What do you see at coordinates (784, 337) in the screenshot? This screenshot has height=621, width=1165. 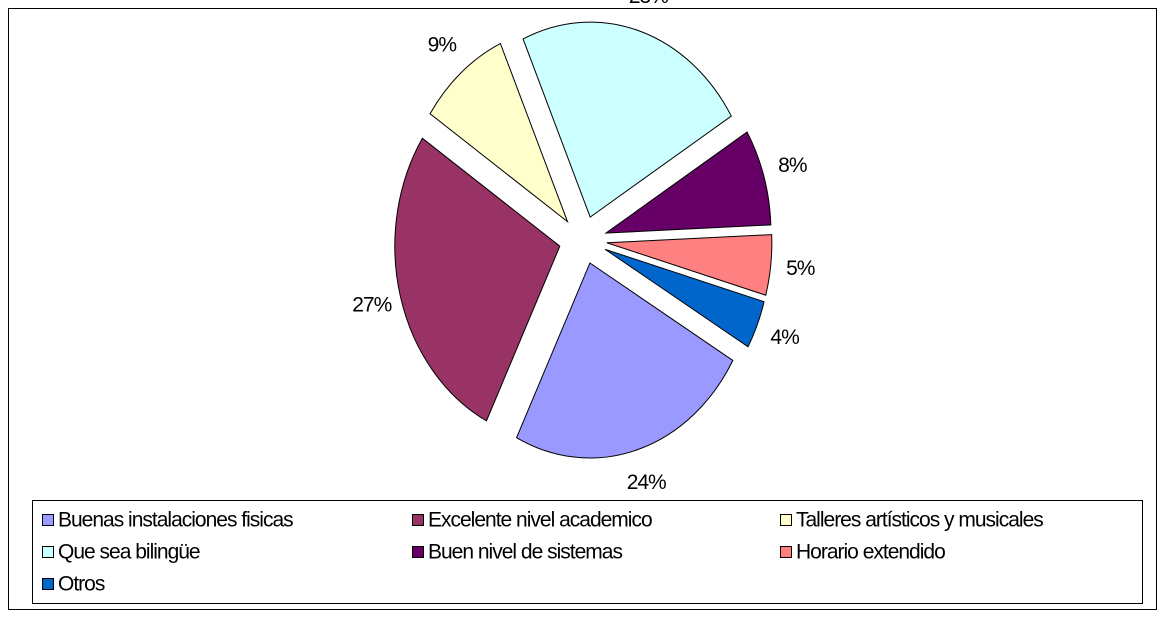 I see `data-label: 4%` at bounding box center [784, 337].